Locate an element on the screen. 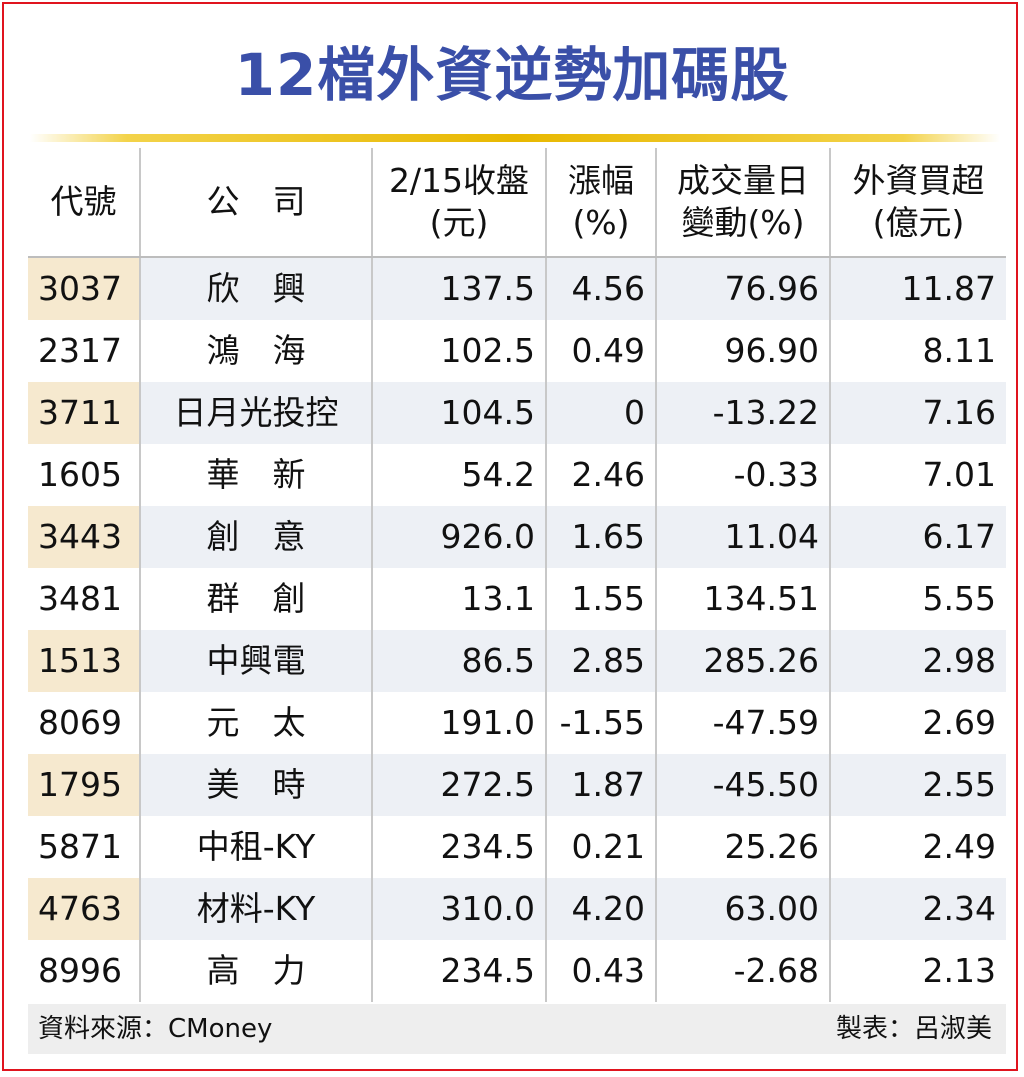 The width and height of the screenshot is (1024, 1077). header-foreign: 外資買超 (億元) is located at coordinates (917, 203).